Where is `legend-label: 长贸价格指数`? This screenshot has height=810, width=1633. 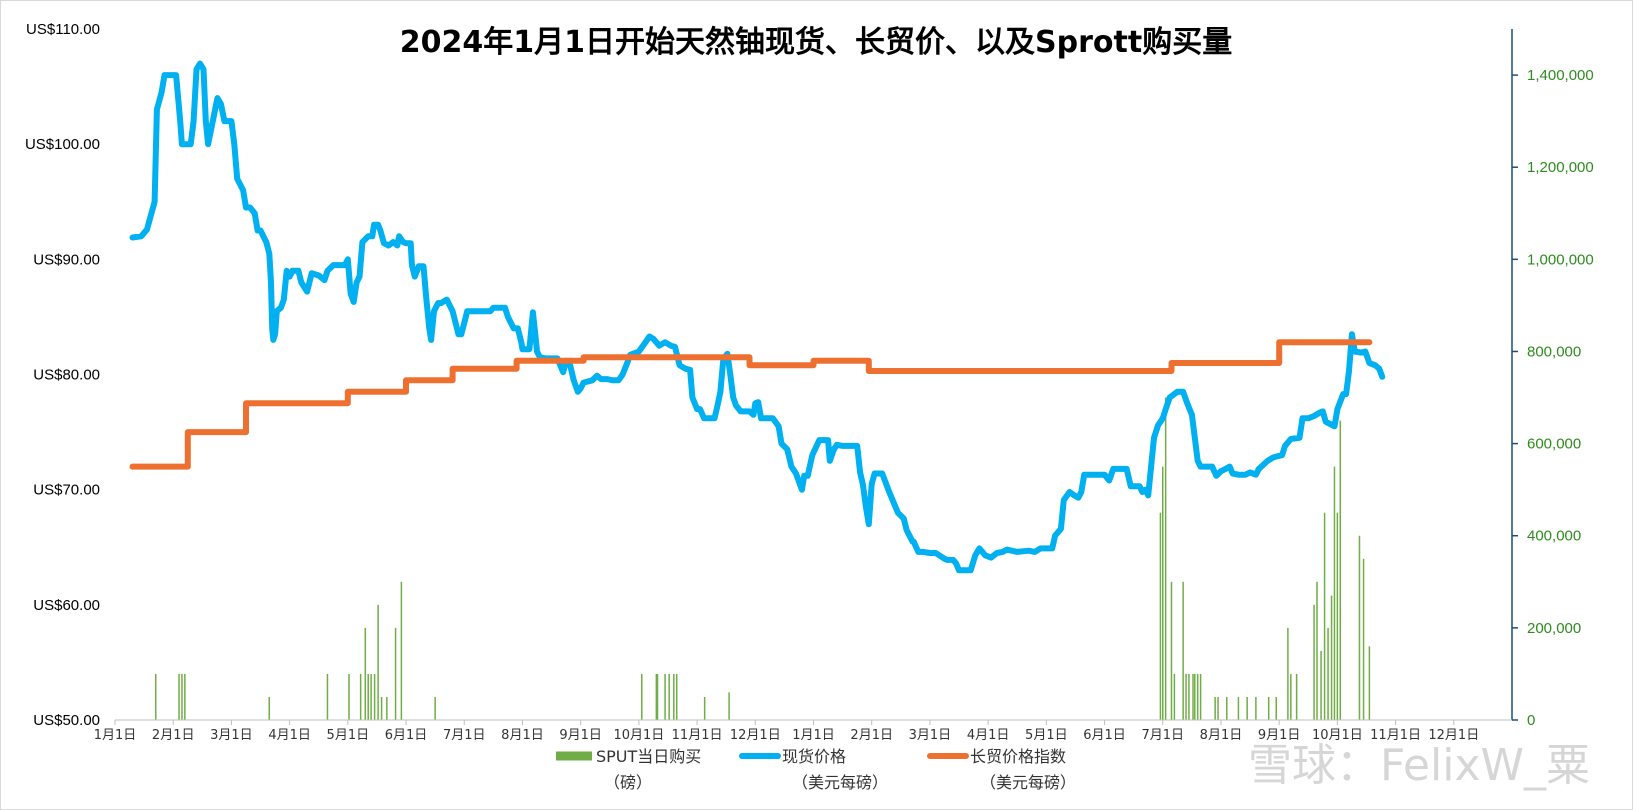
legend-label: 长贸价格指数 is located at coordinates (1018, 756).